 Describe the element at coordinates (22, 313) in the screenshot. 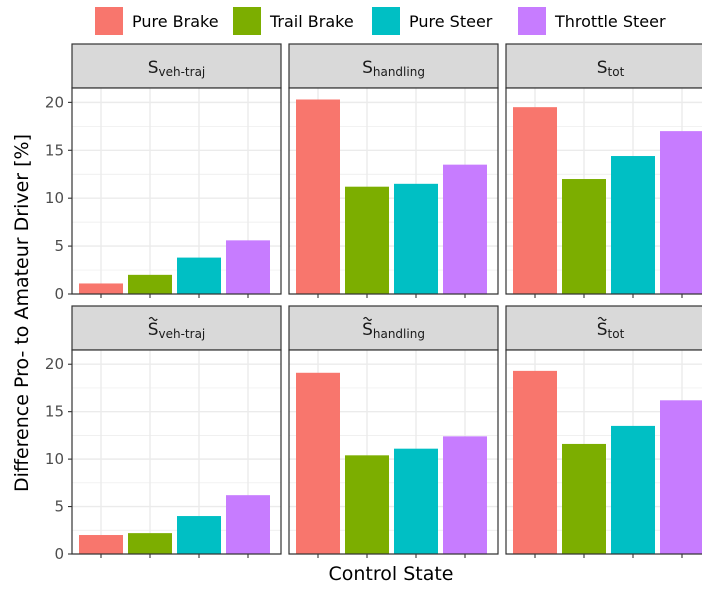

I see `y-axis-label: Difference Pro- to Amateur Driver [%]` at that location.